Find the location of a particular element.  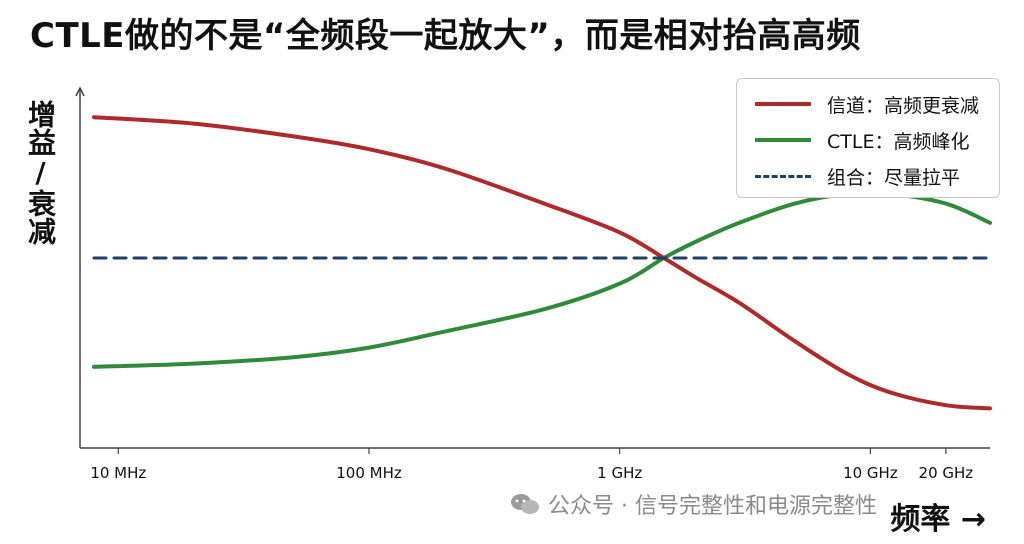

watermark-text: 公众号 · 信号完整性和电源完整性 is located at coordinates (712, 506).